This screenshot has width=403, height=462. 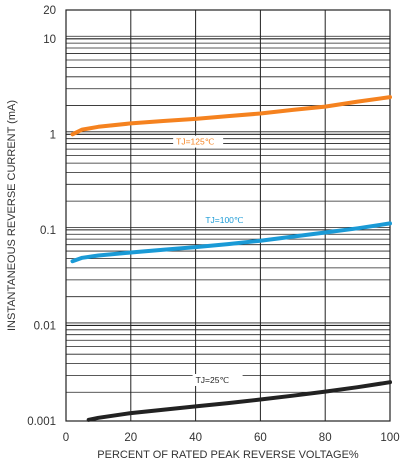 I want to click on y-tick-label: 1, so click(x=53, y=135).